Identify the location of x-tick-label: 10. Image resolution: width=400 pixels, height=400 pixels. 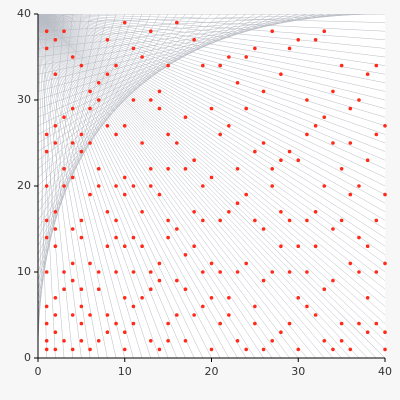
(125, 371).